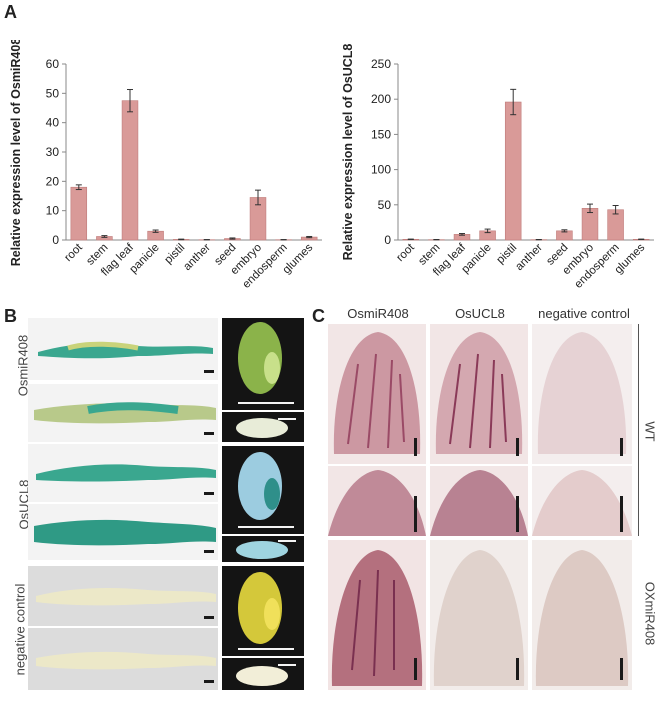 Image resolution: width=664 pixels, height=703 pixels. What do you see at coordinates (318, 316) in the screenshot?
I see `panel-c-letter: C` at bounding box center [318, 316].